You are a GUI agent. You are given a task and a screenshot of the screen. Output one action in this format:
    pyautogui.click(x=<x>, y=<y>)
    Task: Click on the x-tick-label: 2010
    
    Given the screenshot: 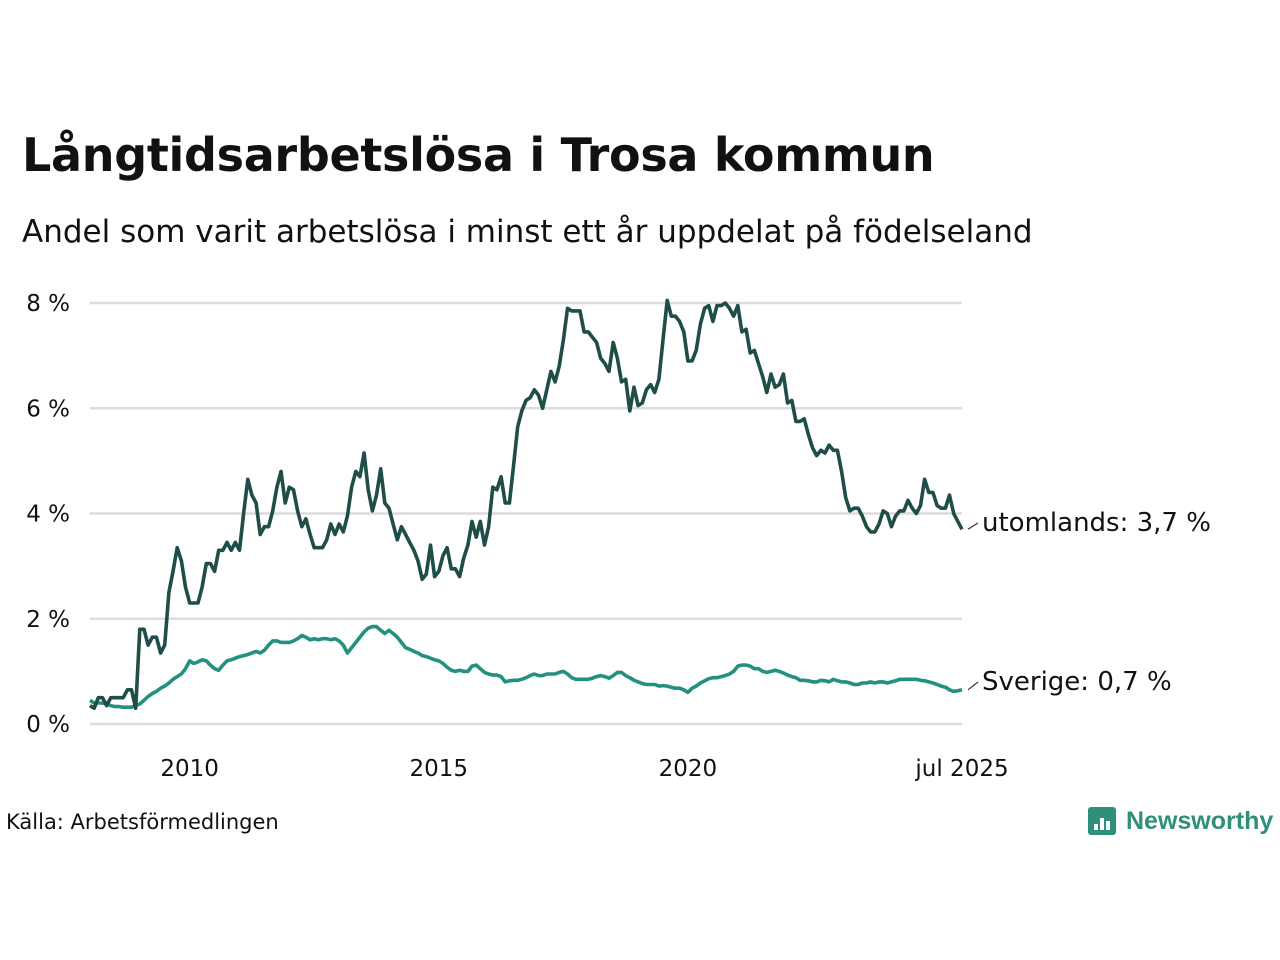 What is the action you would take?
    pyautogui.click(x=189, y=769)
    